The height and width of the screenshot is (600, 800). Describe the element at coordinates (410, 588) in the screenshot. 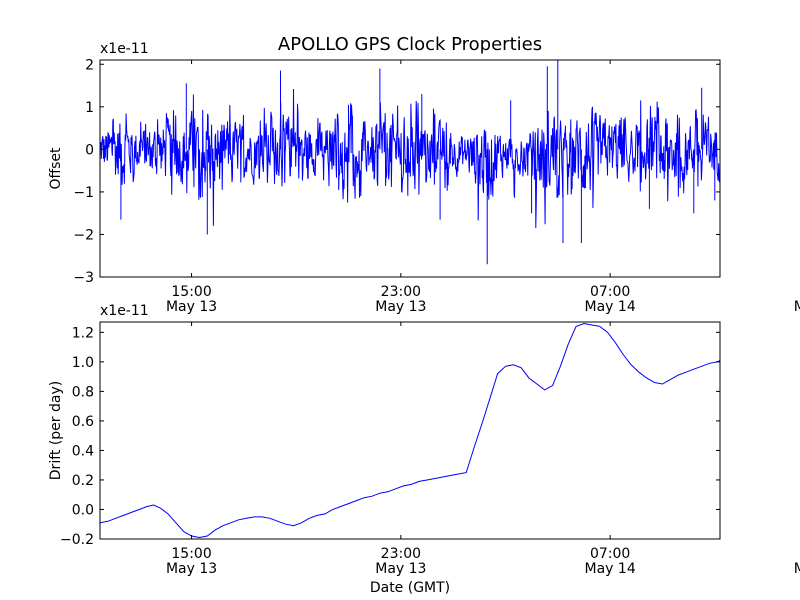

I see `drift-xlabel: Date (GMT)` at that location.